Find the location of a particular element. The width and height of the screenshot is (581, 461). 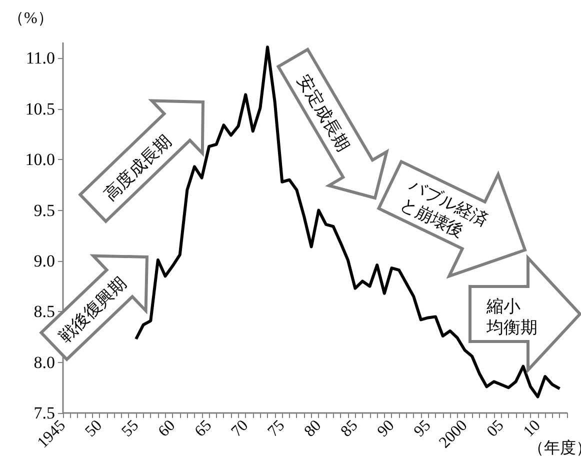

x-tick-label: 60 is located at coordinates (167, 428).